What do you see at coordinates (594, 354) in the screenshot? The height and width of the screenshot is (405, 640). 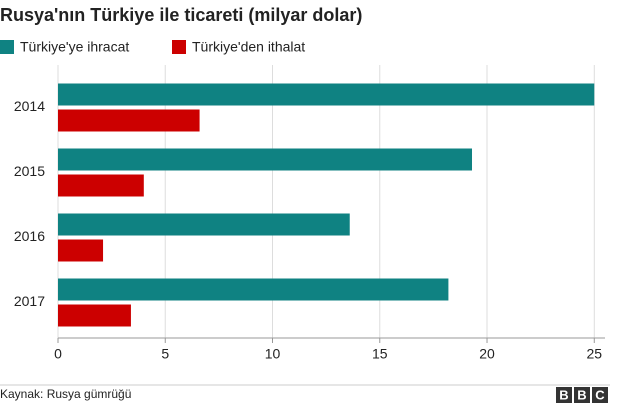 I see `x-tick-label: 25` at bounding box center [594, 354].